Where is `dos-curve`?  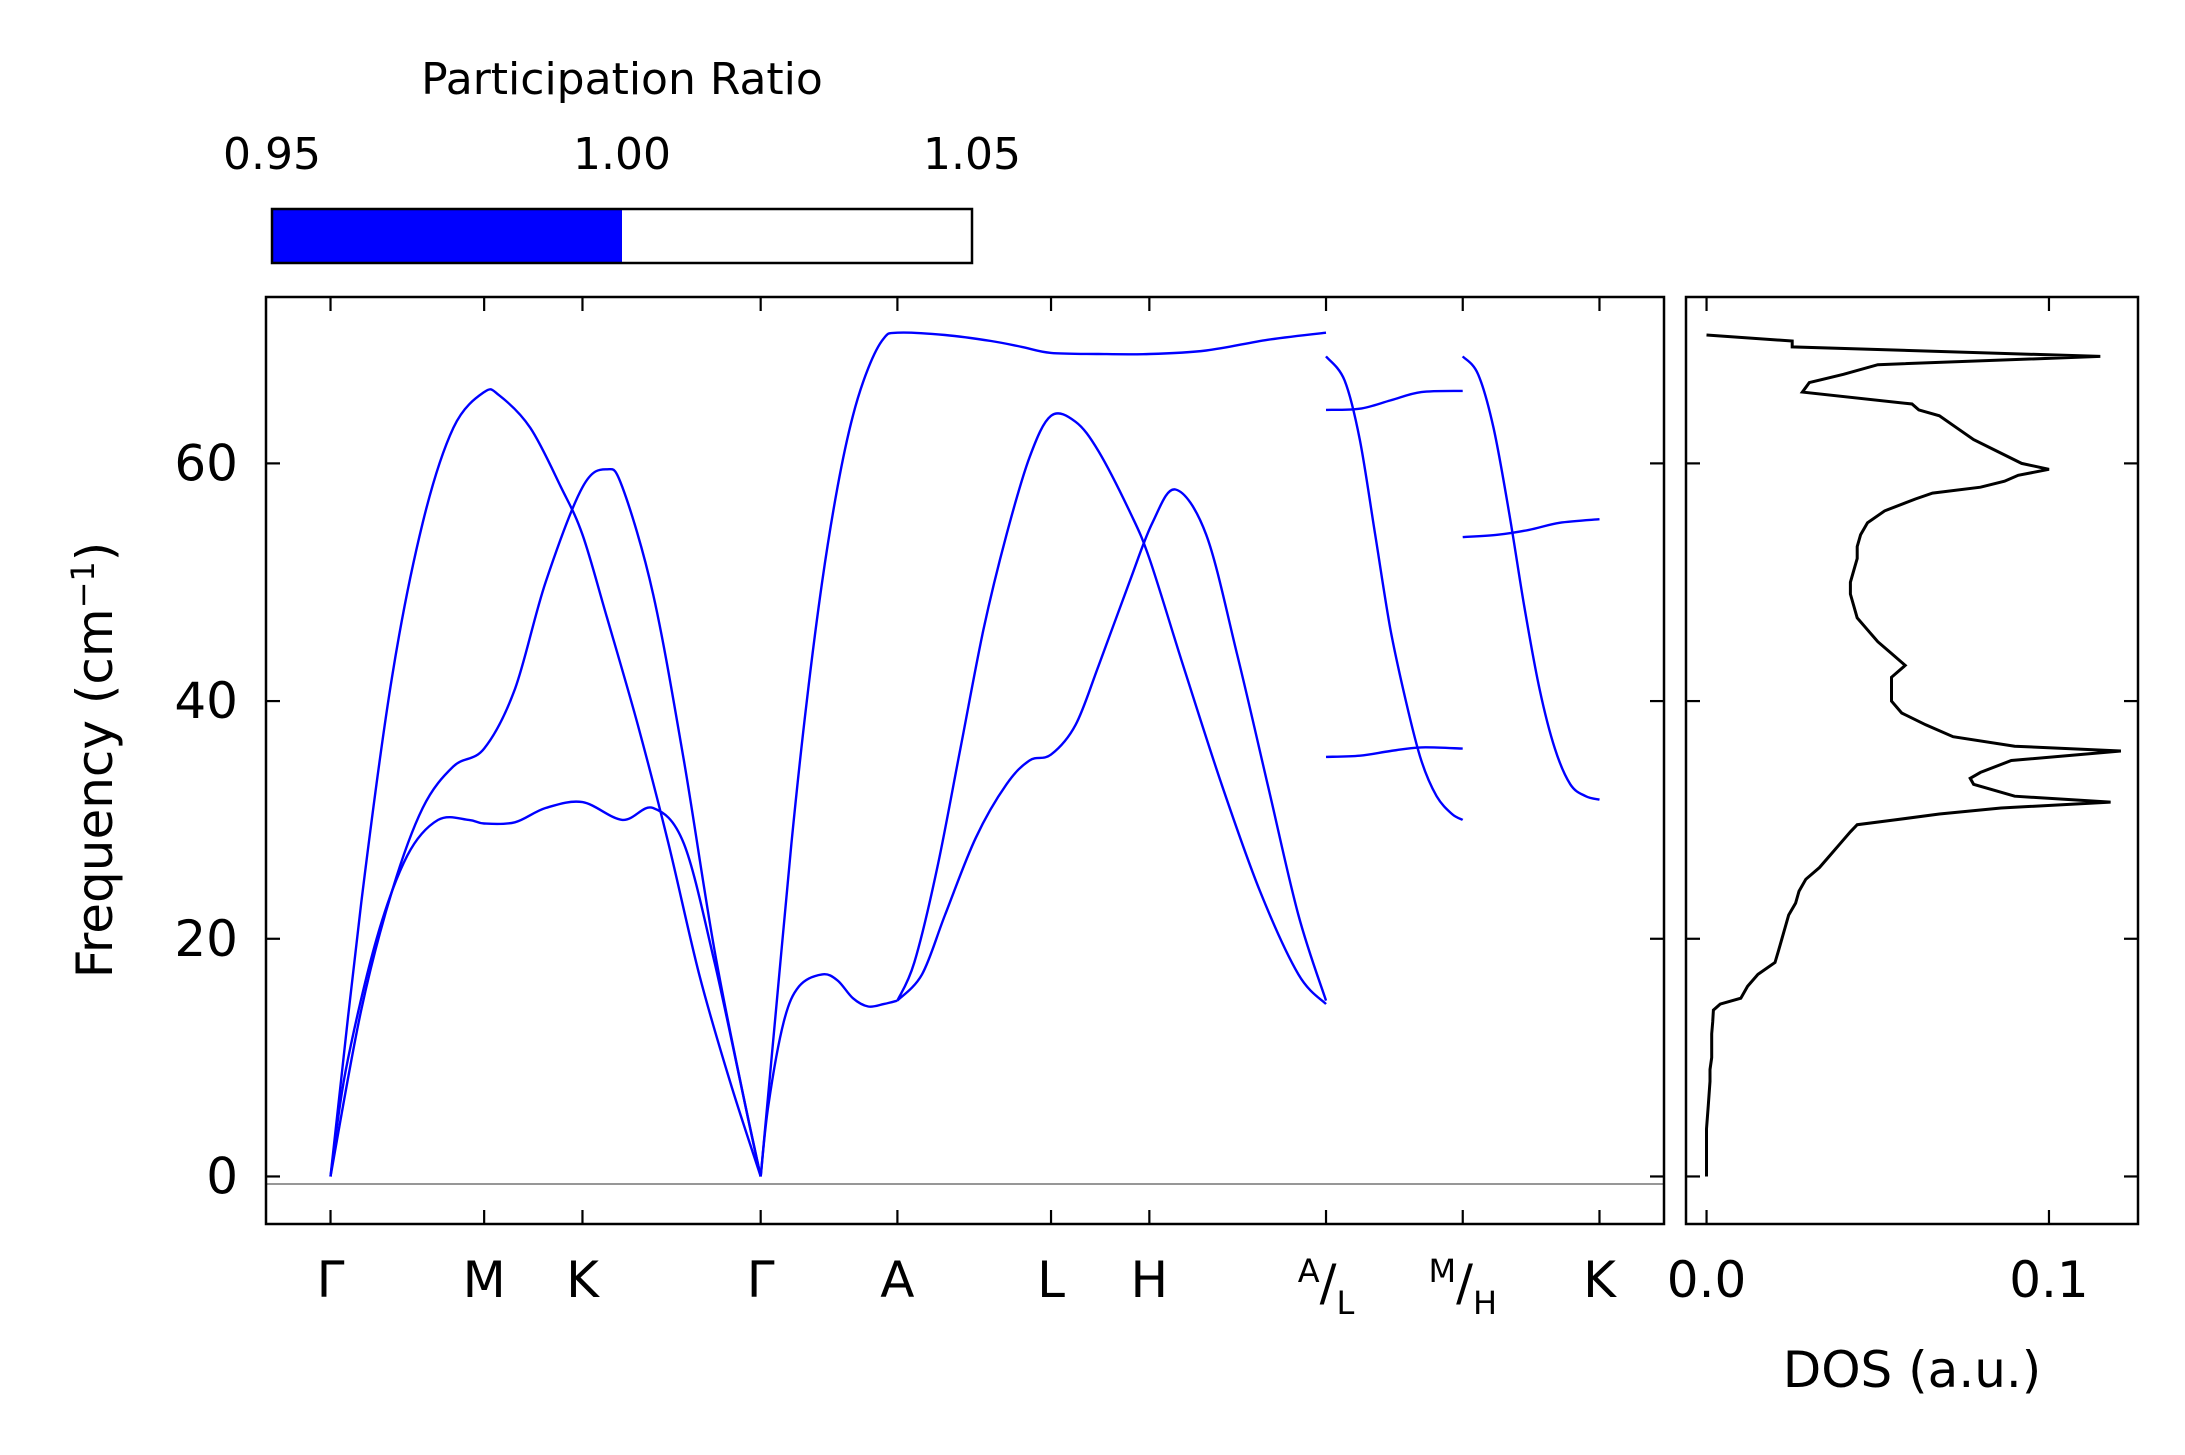 dos-curve is located at coordinates (1913, 755).